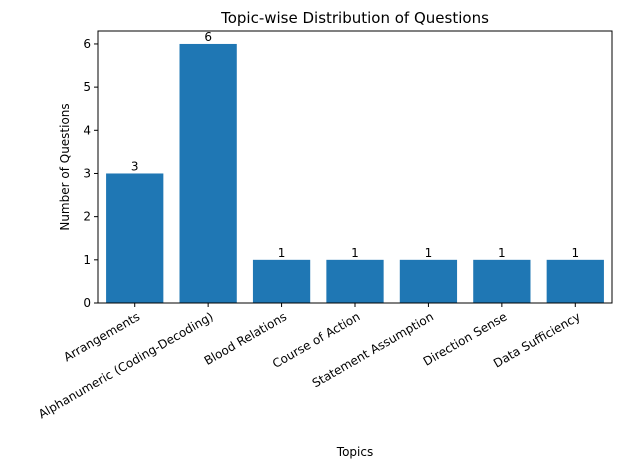  Describe the element at coordinates (429, 253) in the screenshot. I see `data-label-4: 1` at that location.